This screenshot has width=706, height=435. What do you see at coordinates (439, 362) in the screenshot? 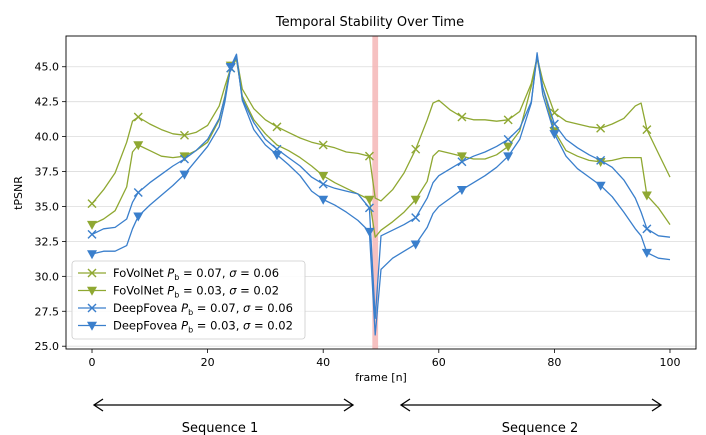
I see `x-tick-label: 60` at bounding box center [439, 362].